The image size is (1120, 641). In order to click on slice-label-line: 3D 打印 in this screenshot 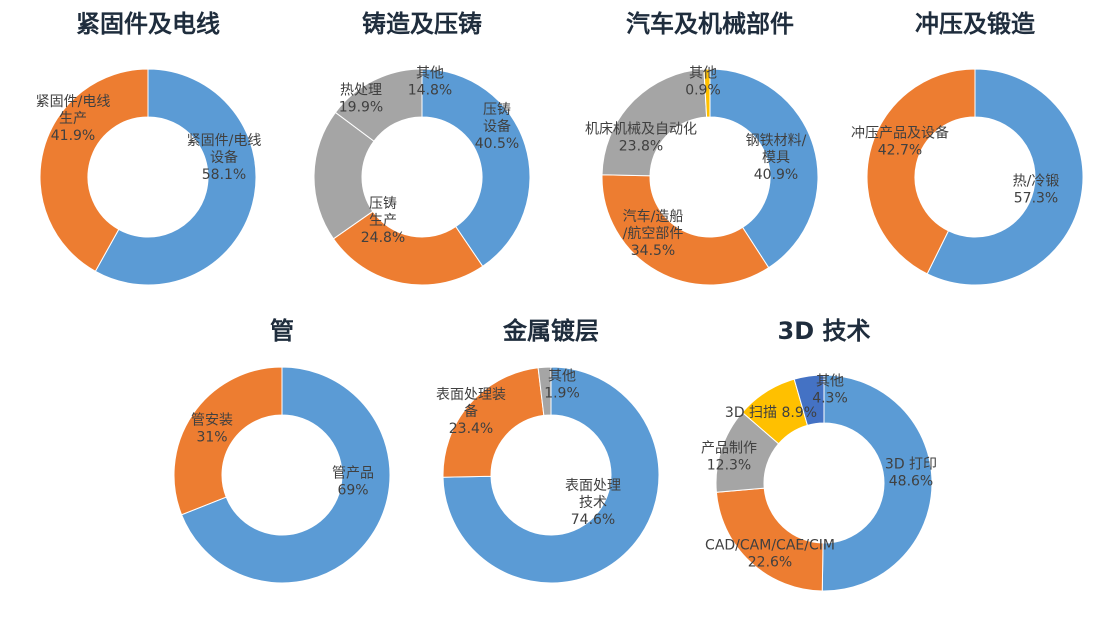, I will do `click(911, 464)`.